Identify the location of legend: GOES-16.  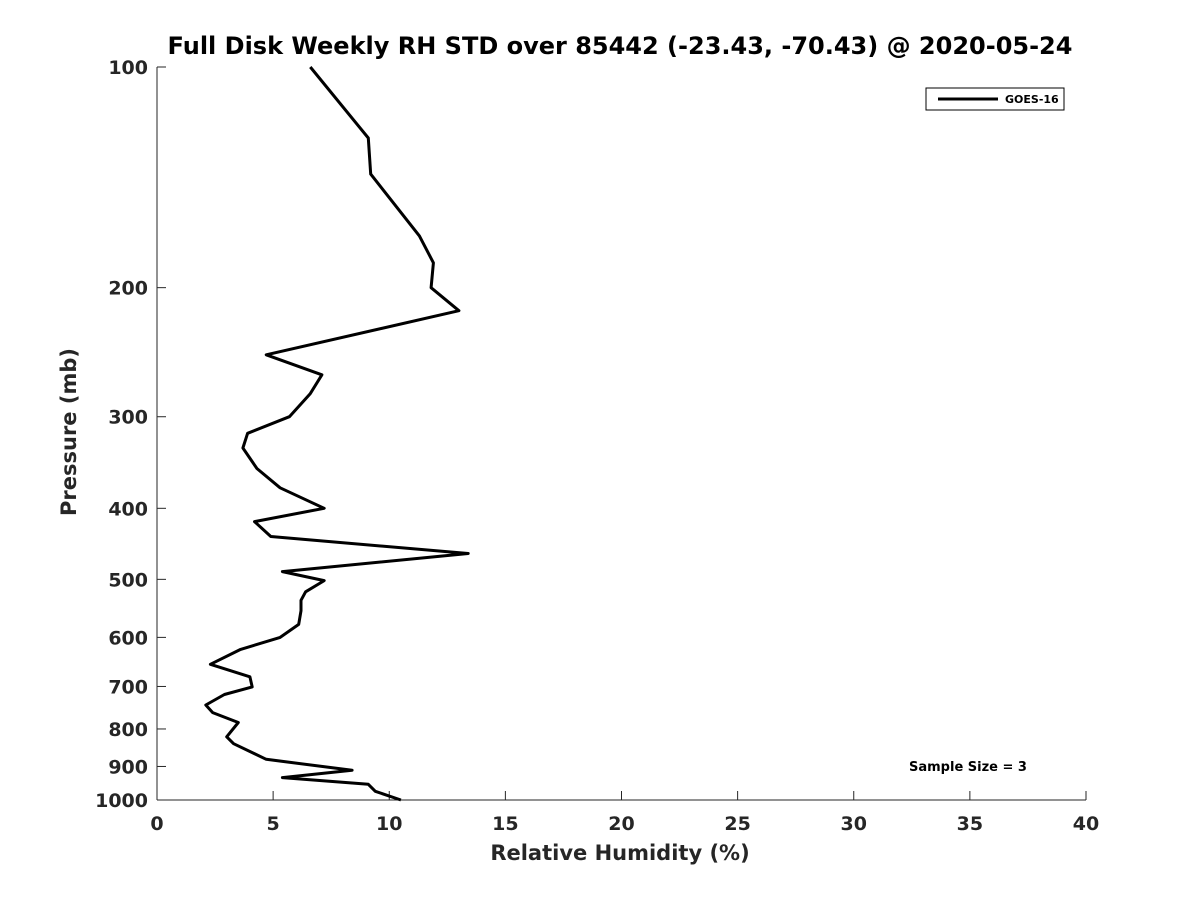
(995, 99).